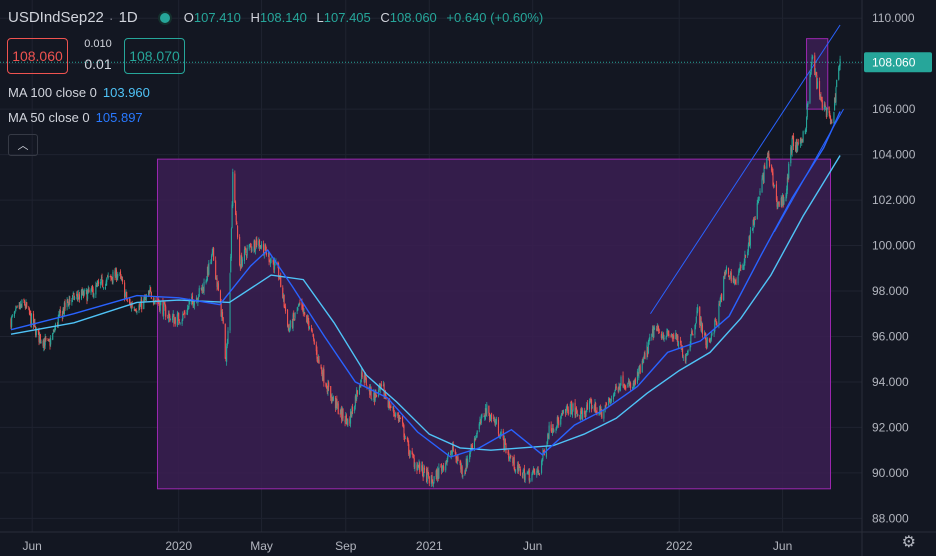 The image size is (936, 556). What do you see at coordinates (75, 117) in the screenshot?
I see `ma50-legend: MA 50 close 0 105.897` at bounding box center [75, 117].